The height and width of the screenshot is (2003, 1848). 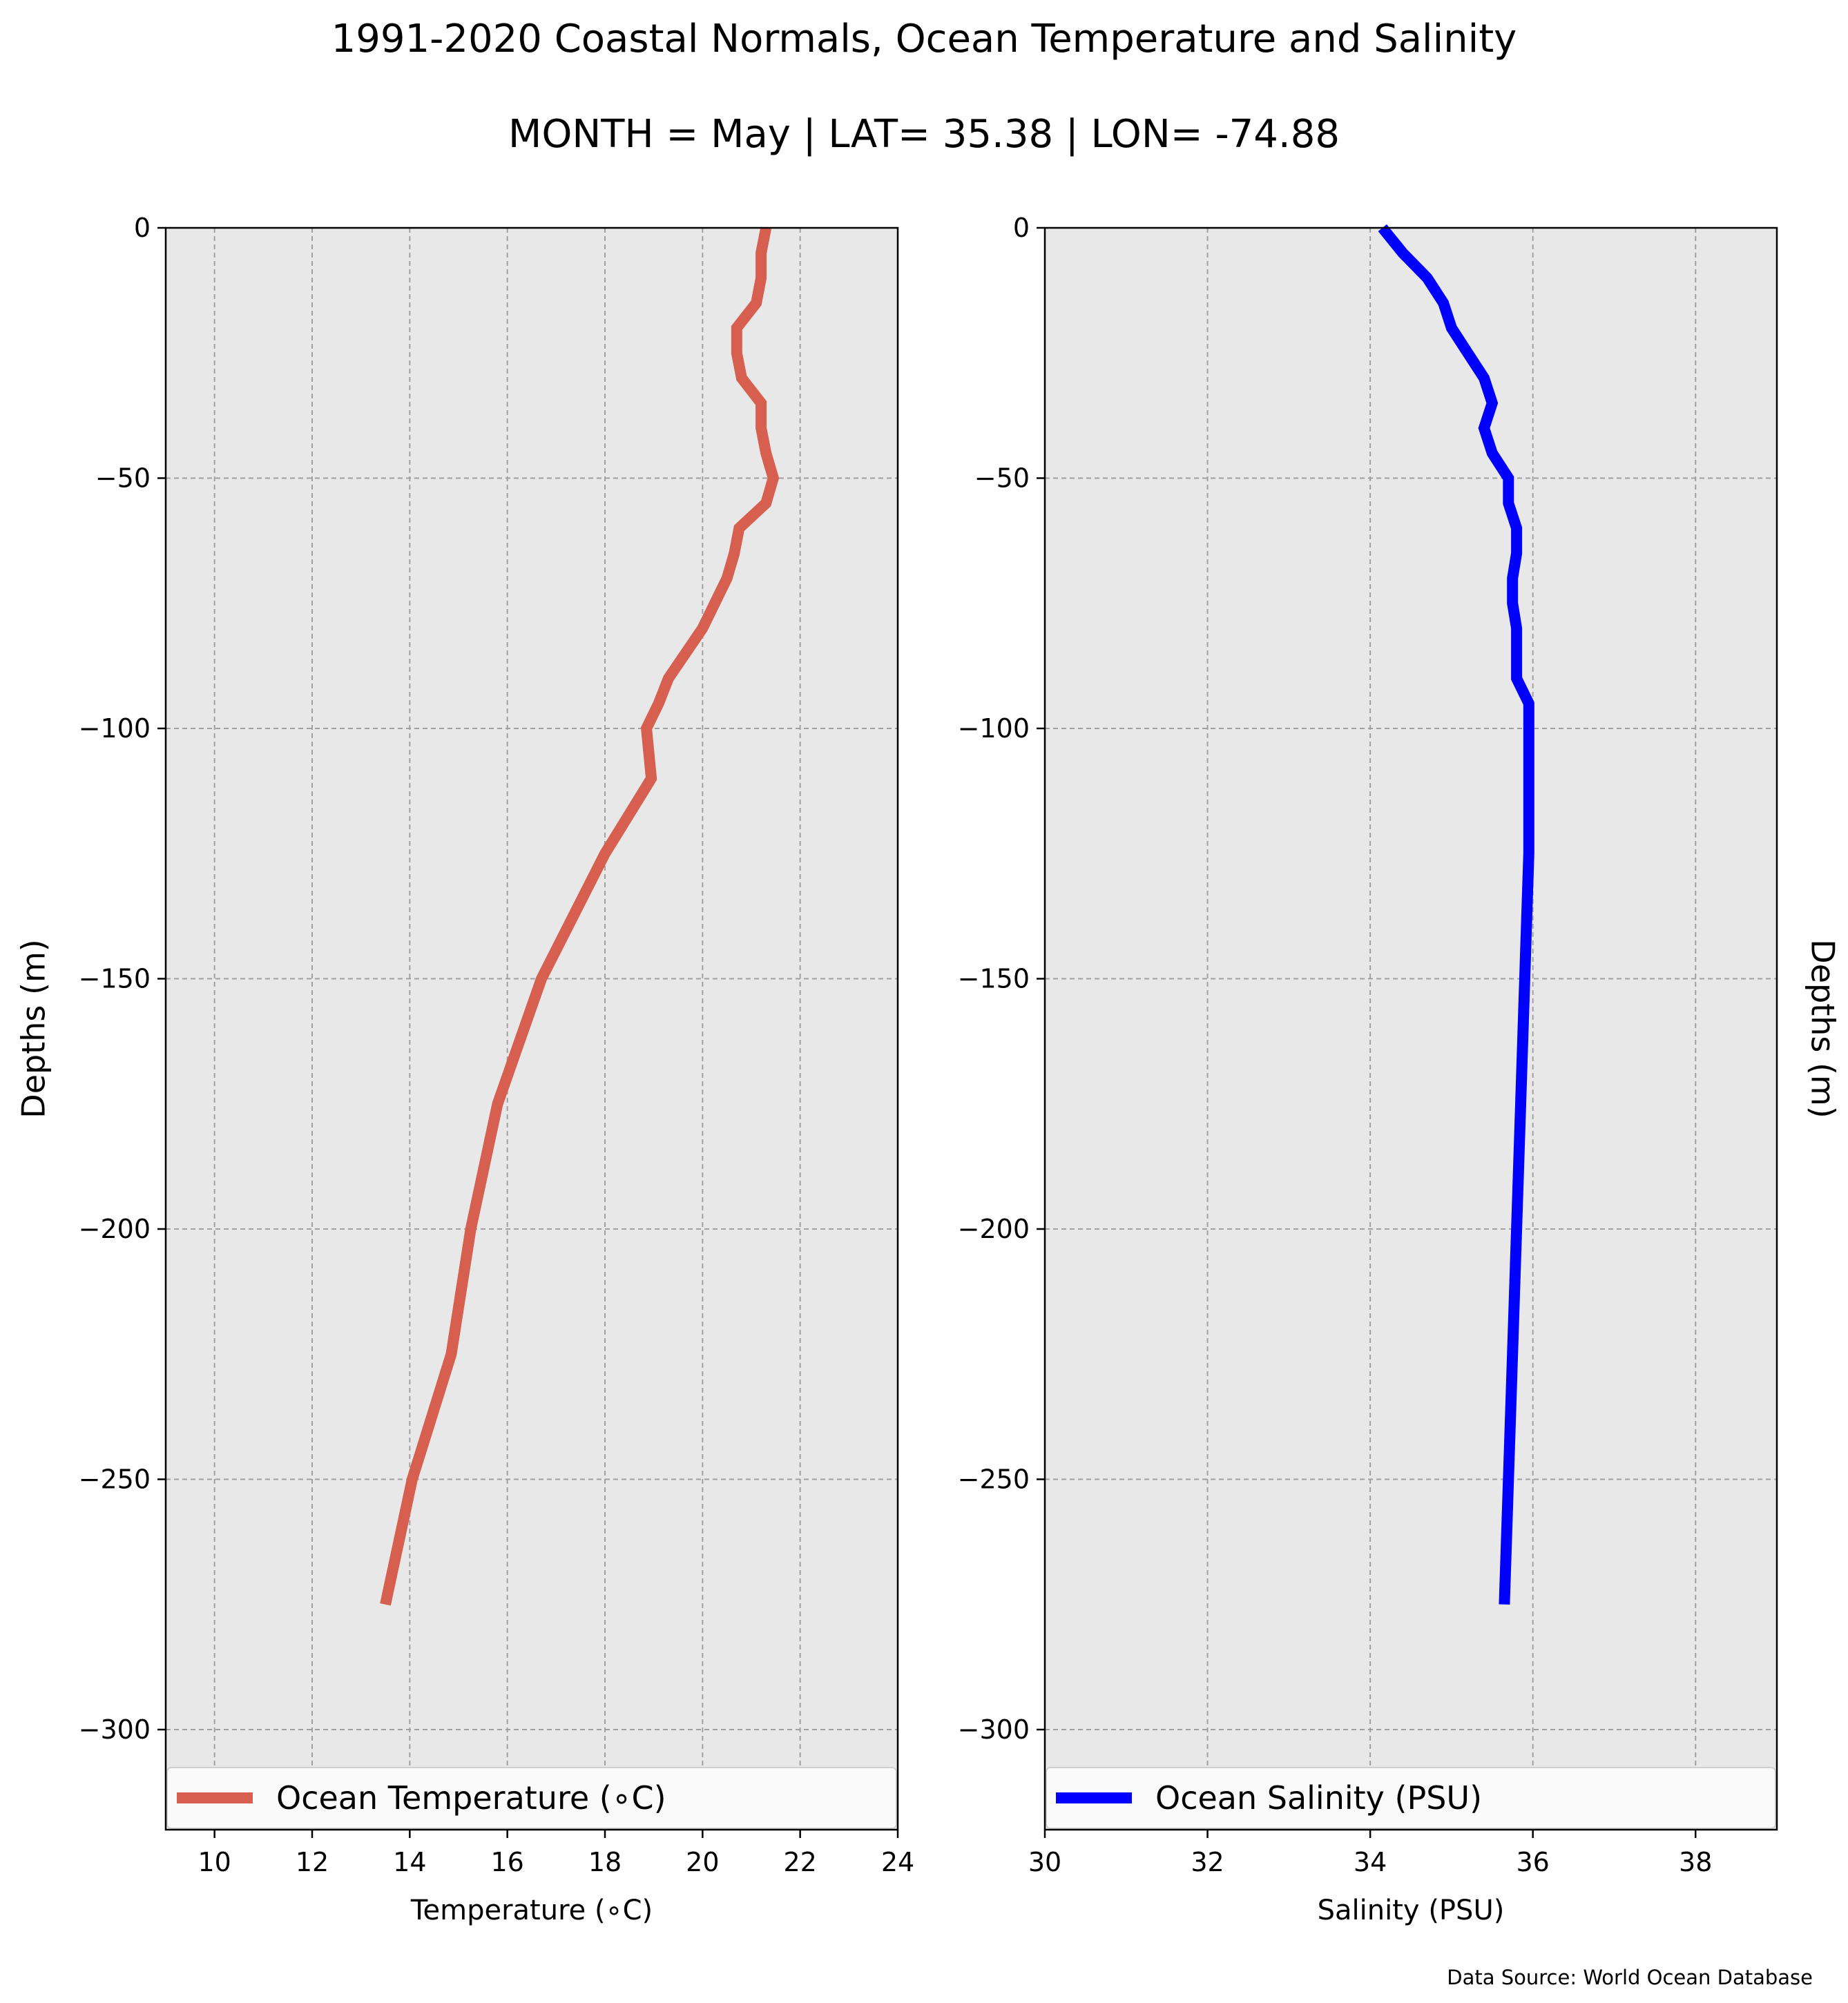 What do you see at coordinates (115, 1229) in the screenshot?
I see `temperature-y-tick-label: −200` at bounding box center [115, 1229].